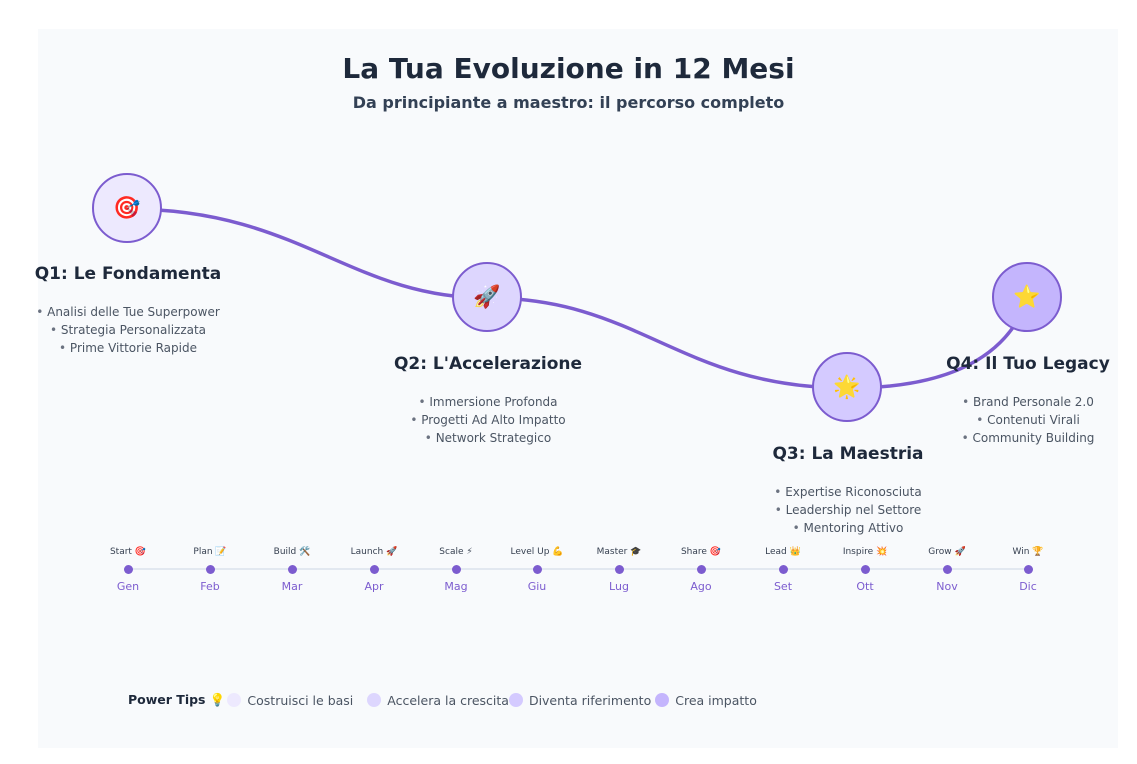 The image size is (1137, 764). I want to click on timeline-item-mar: Build 🛠️ Mar, so click(292, 569).